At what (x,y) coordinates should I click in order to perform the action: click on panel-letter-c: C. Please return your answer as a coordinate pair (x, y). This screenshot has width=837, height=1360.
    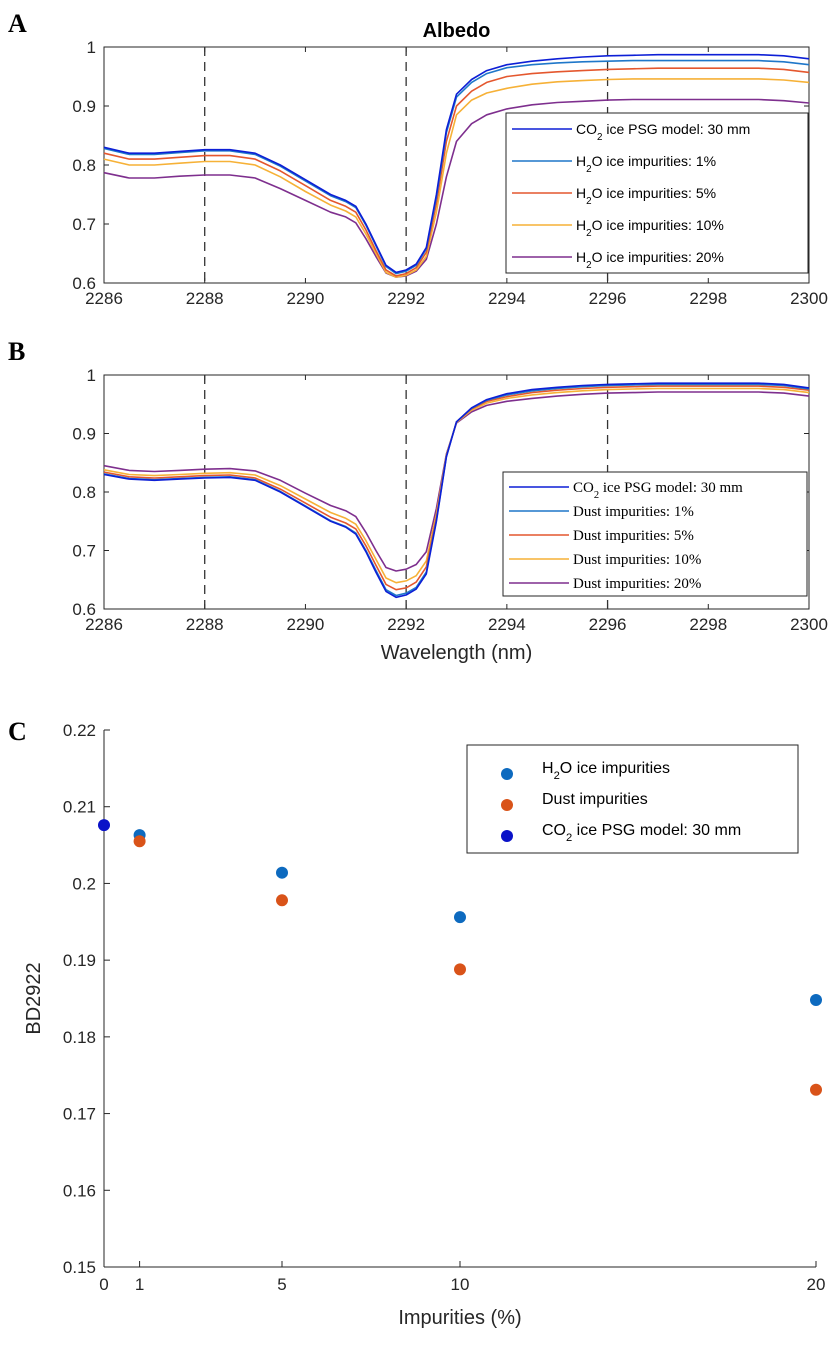
    Looking at the image, I should click on (17, 731).